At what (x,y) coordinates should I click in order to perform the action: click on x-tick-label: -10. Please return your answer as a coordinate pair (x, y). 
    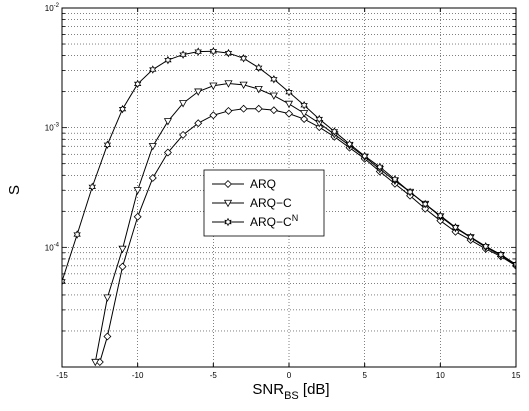
    Looking at the image, I should click on (138, 375).